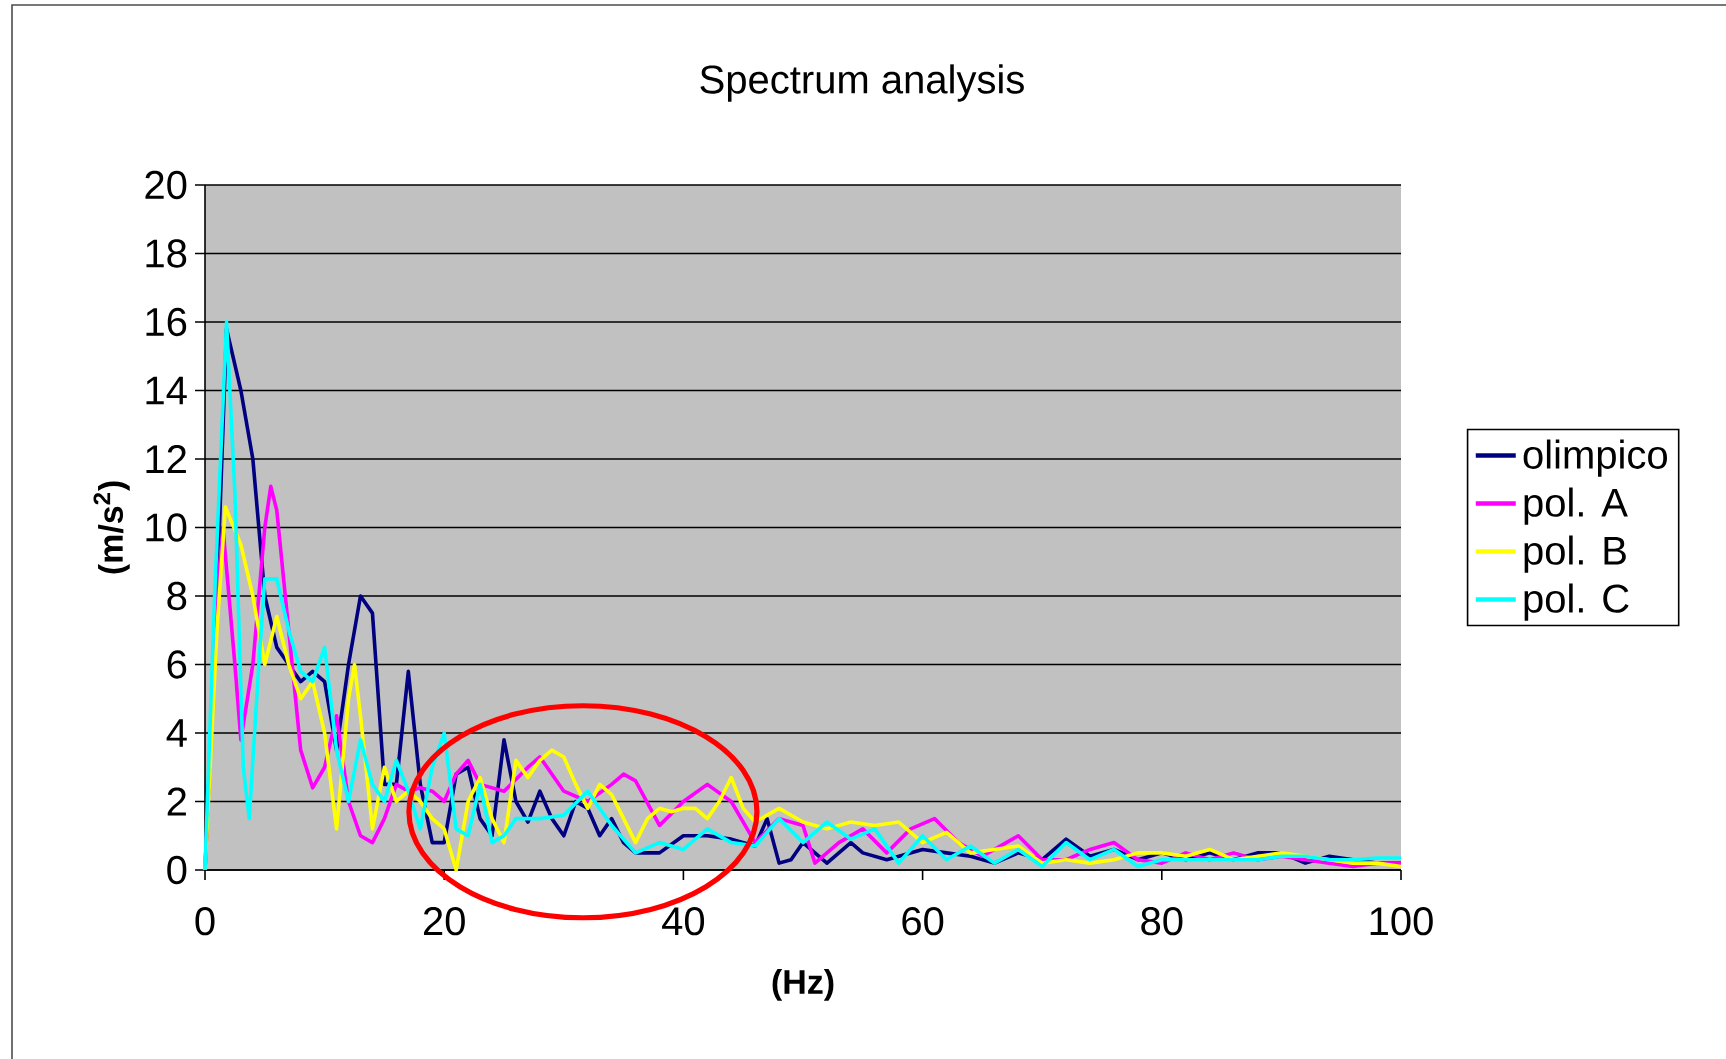  Describe the element at coordinates (683, 921) in the screenshot. I see `x-tick-label: 40` at that location.